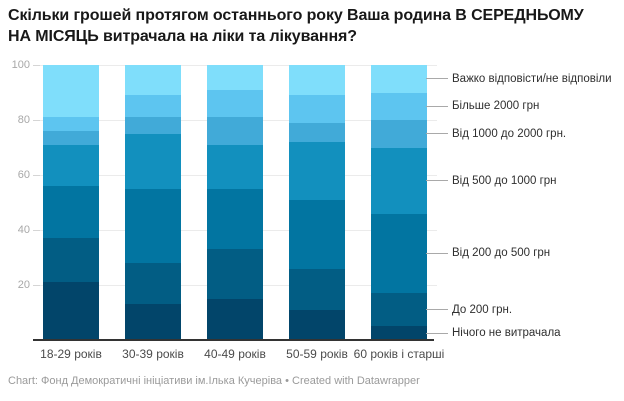 This screenshot has width=624, height=401. I want to click on y-axis-tick-label: 20, so click(23, 285).